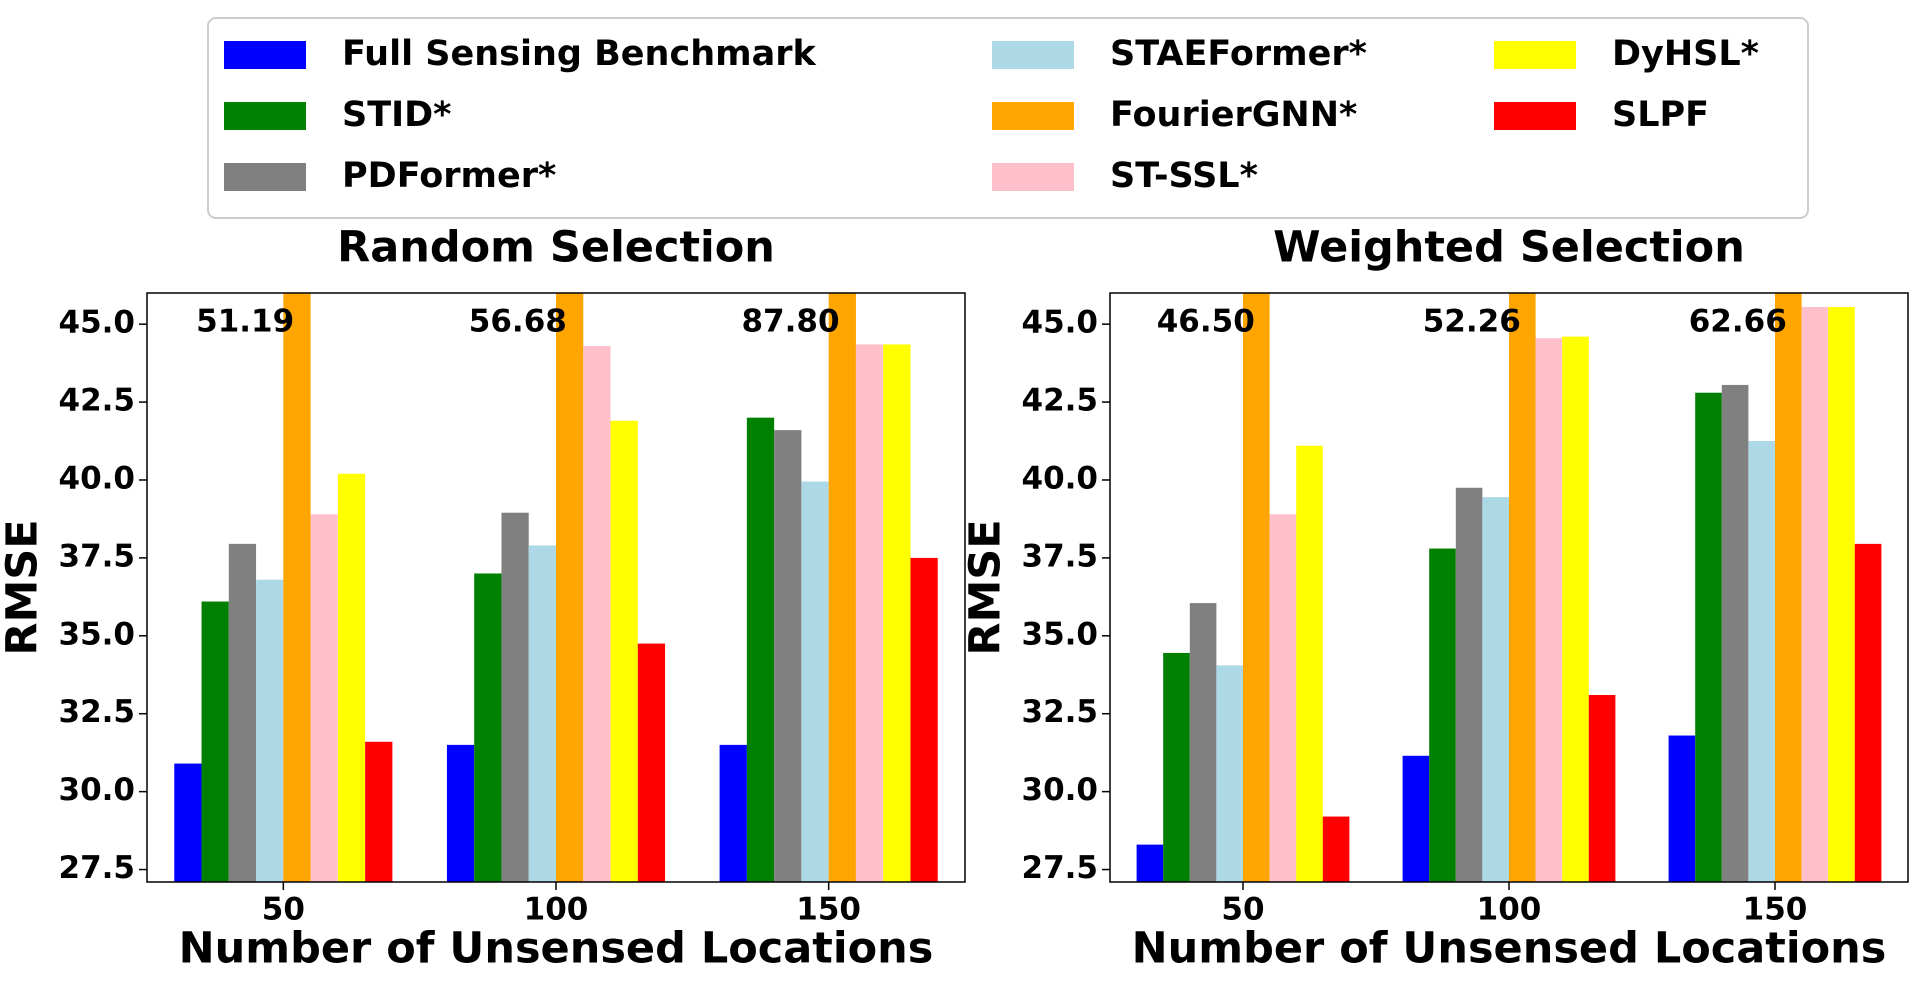 Image resolution: width=1916 pixels, height=981 pixels. What do you see at coordinates (1509, 248) in the screenshot?
I see `chart-title: Weighted Selection` at bounding box center [1509, 248].